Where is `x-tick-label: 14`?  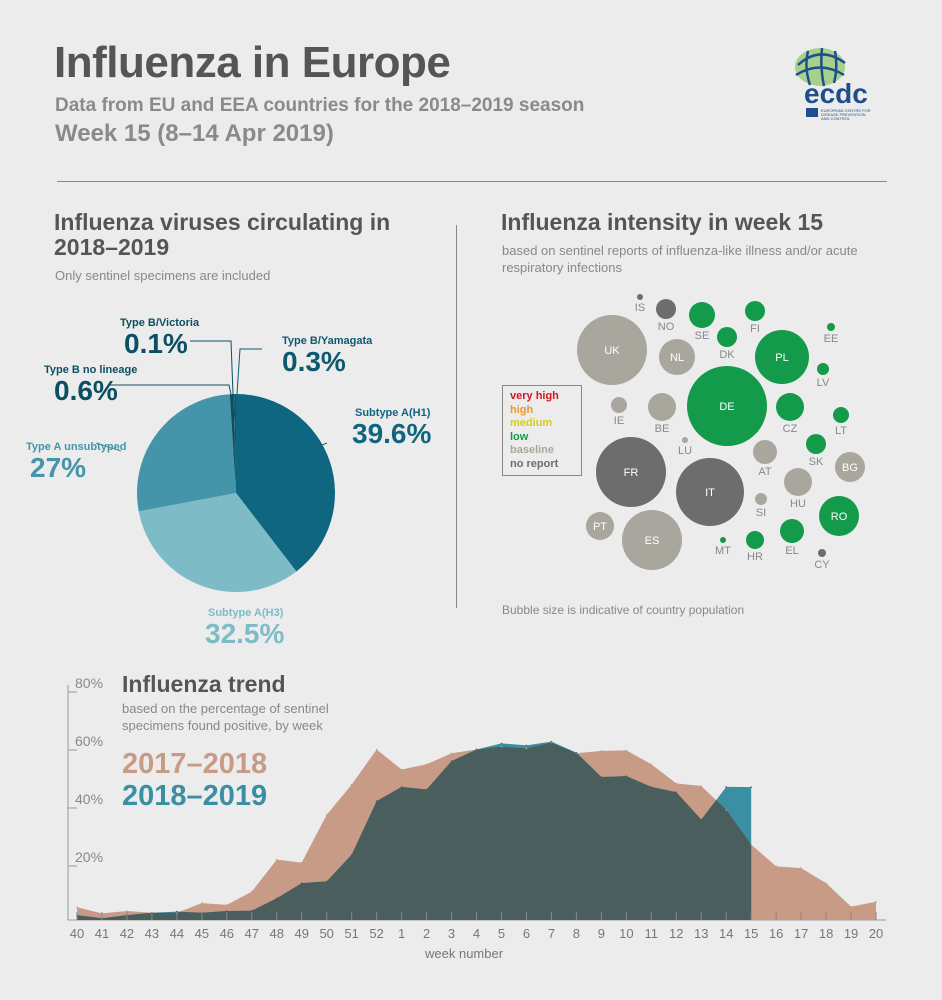
x-tick-label: 14 is located at coordinates (726, 933).